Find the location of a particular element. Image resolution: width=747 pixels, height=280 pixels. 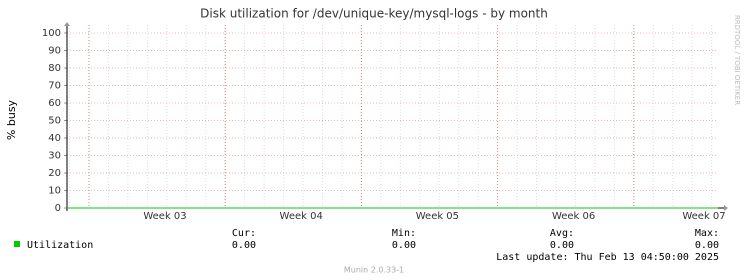

stat-label: Avg: is located at coordinates (562, 233).